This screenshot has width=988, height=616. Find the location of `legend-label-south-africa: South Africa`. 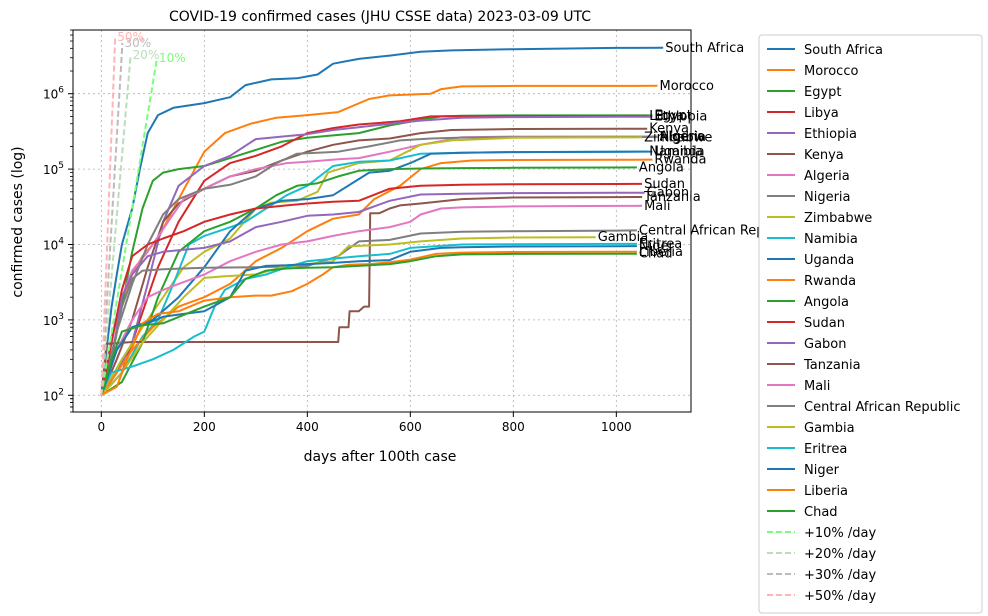

legend-label-south-africa: South Africa is located at coordinates (843, 50).